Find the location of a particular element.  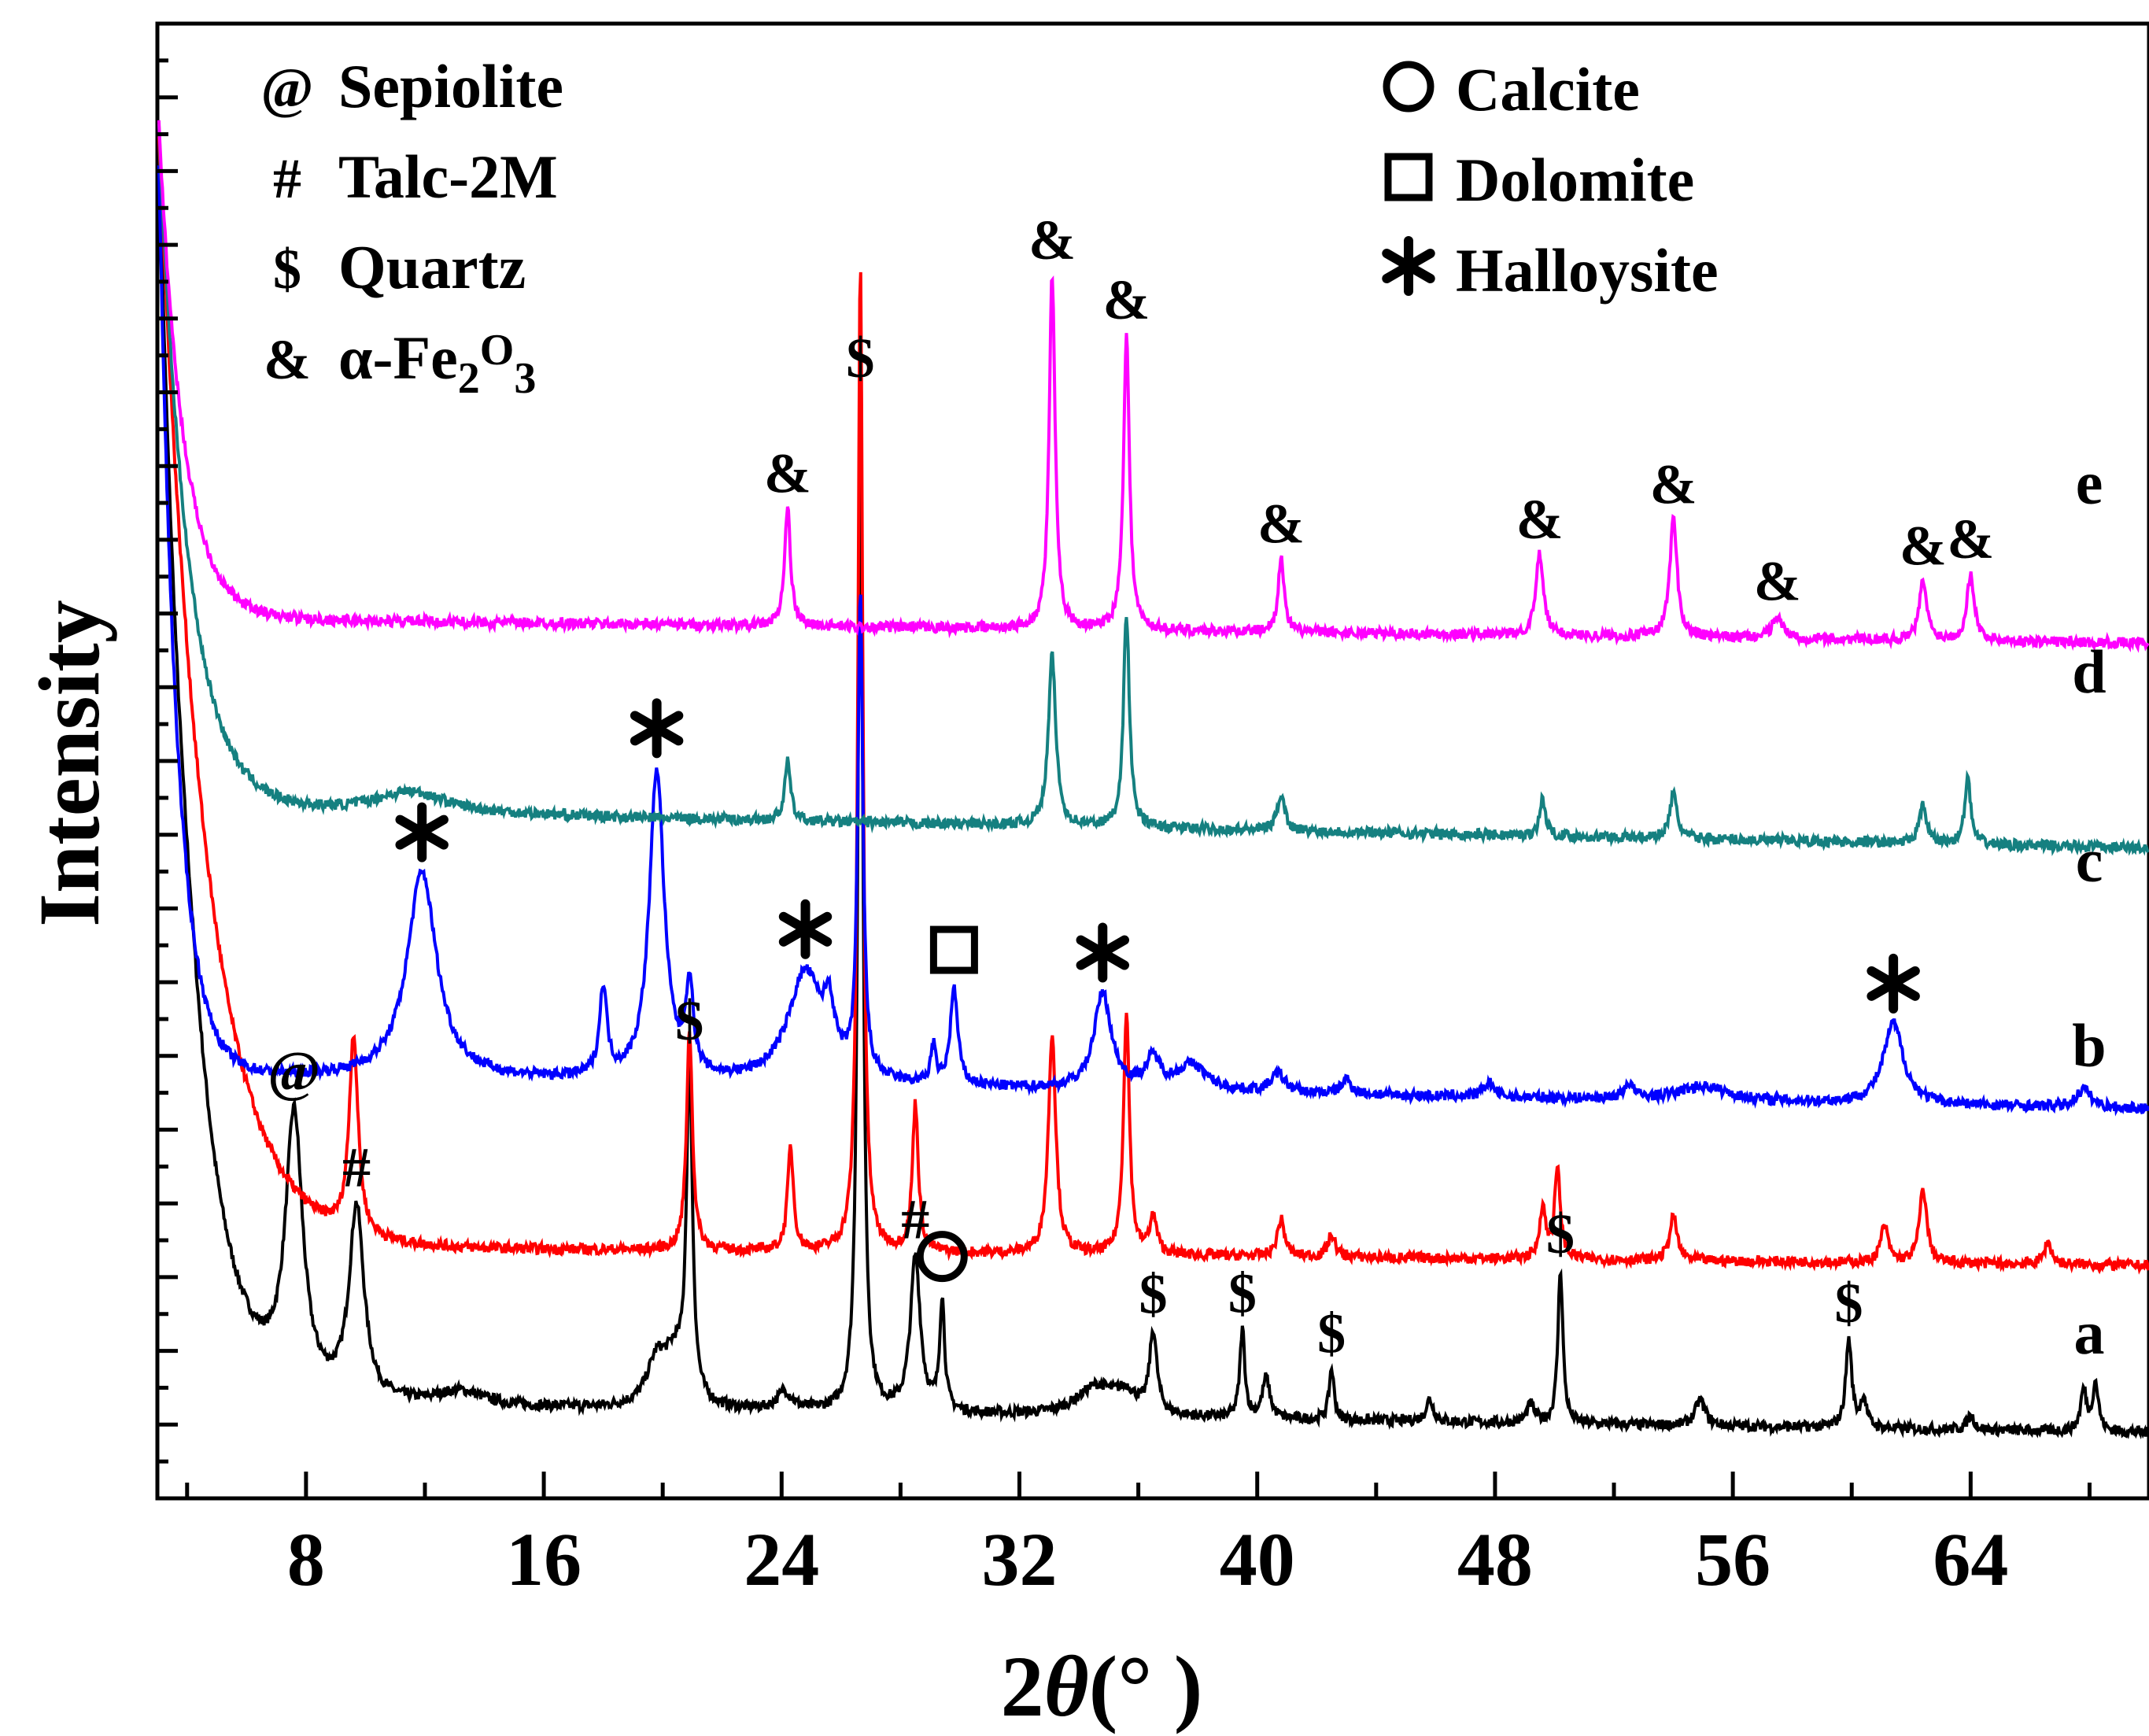

peak-marker-a-8: $ is located at coordinates (1561, 1233).